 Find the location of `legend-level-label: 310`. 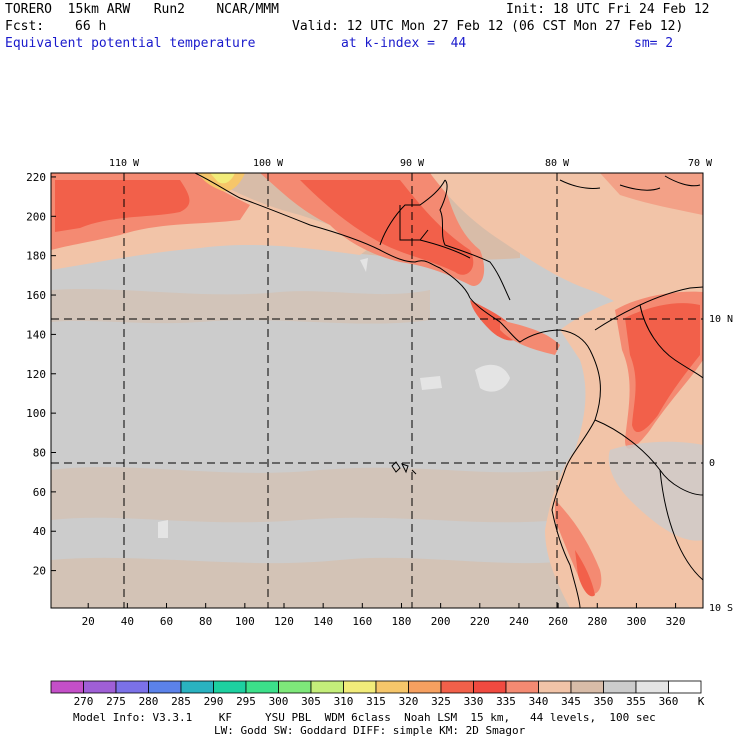

legend-level-label: 310 is located at coordinates (344, 701).